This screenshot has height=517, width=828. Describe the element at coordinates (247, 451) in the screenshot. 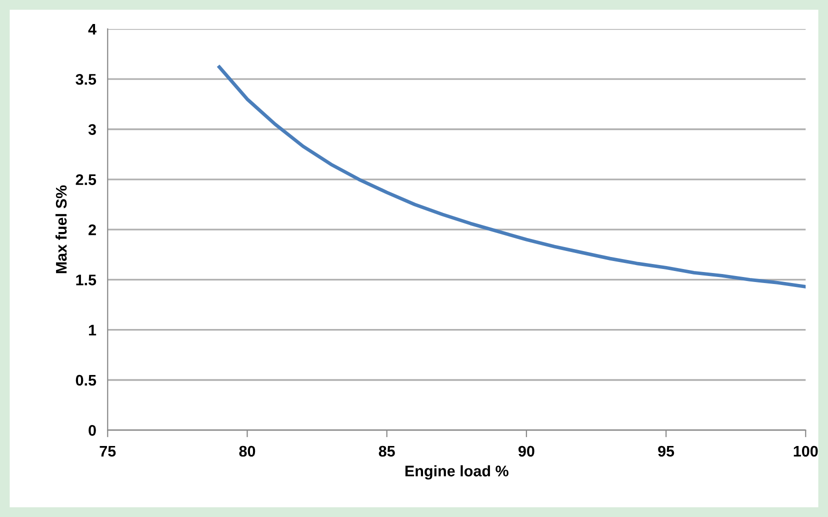

I see `x-tick-label: 80` at that location.